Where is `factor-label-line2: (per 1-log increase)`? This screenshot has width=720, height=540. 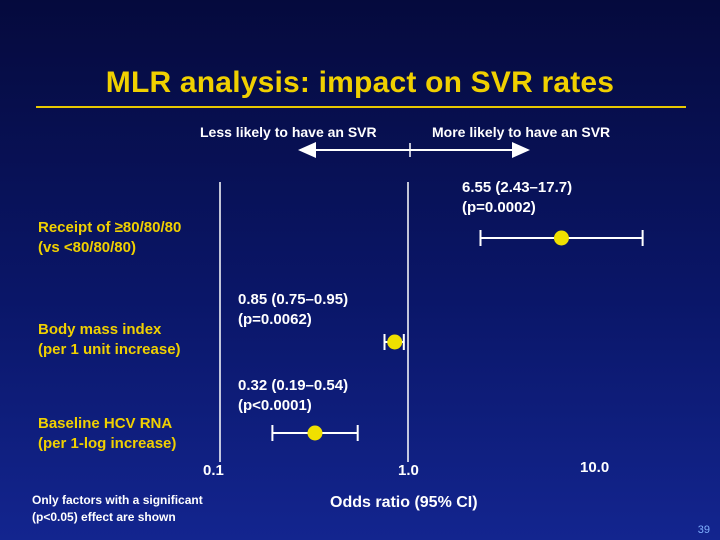 factor-label-line2: (per 1-log increase) is located at coordinates (107, 443).